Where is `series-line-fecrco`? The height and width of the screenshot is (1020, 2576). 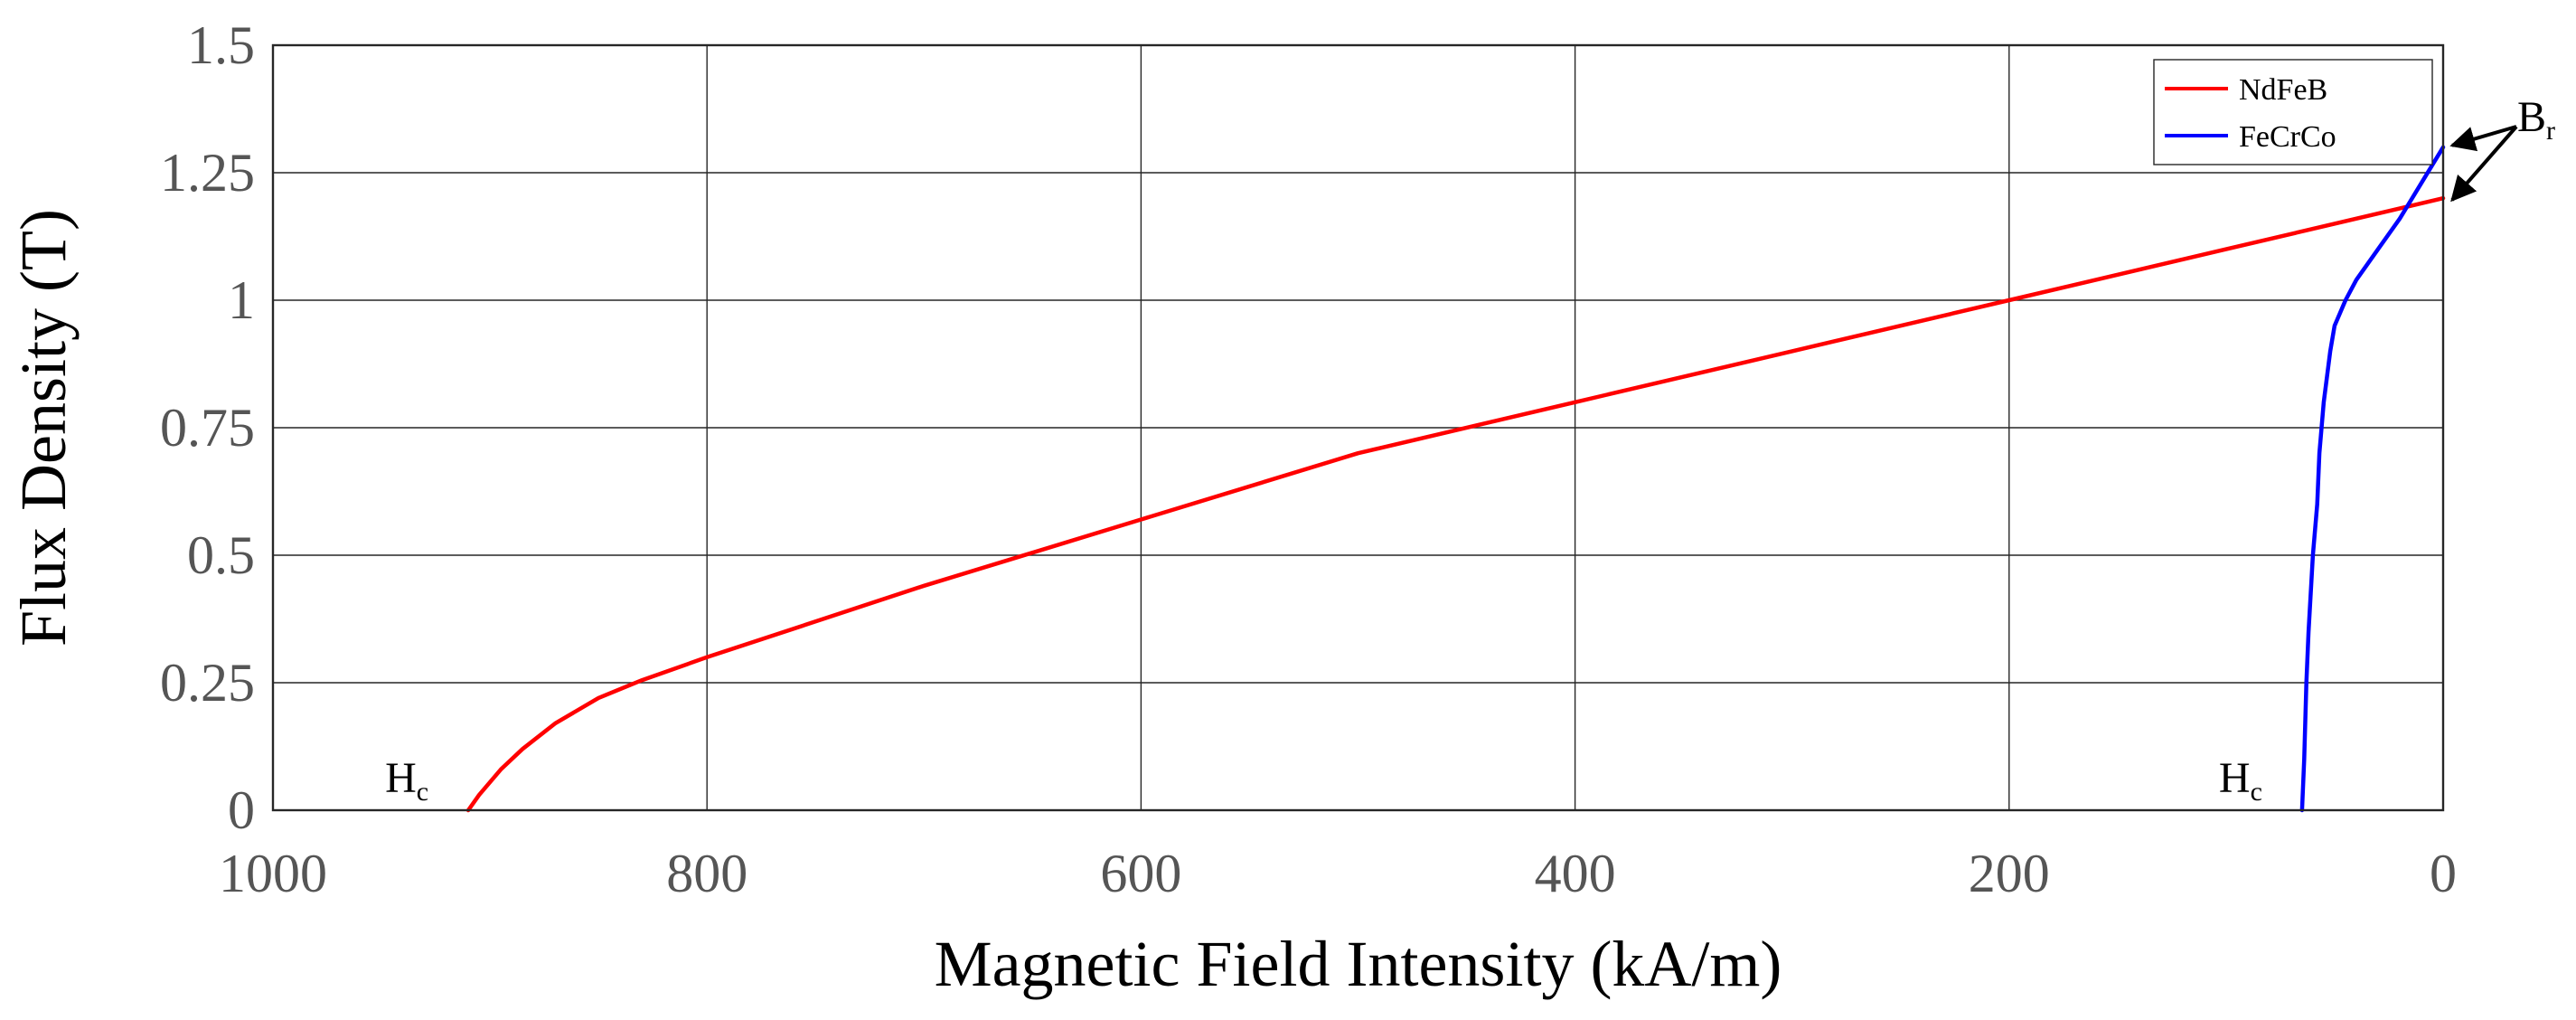
series-line-fecrco is located at coordinates (2372, 479).